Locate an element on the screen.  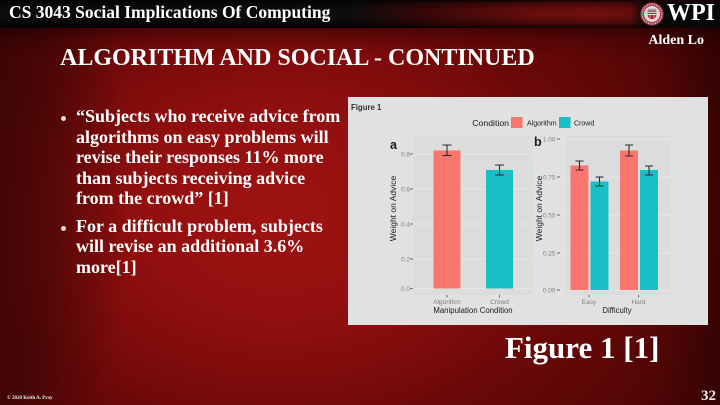
svg-text: 1.00 is located at coordinates (549, 140).